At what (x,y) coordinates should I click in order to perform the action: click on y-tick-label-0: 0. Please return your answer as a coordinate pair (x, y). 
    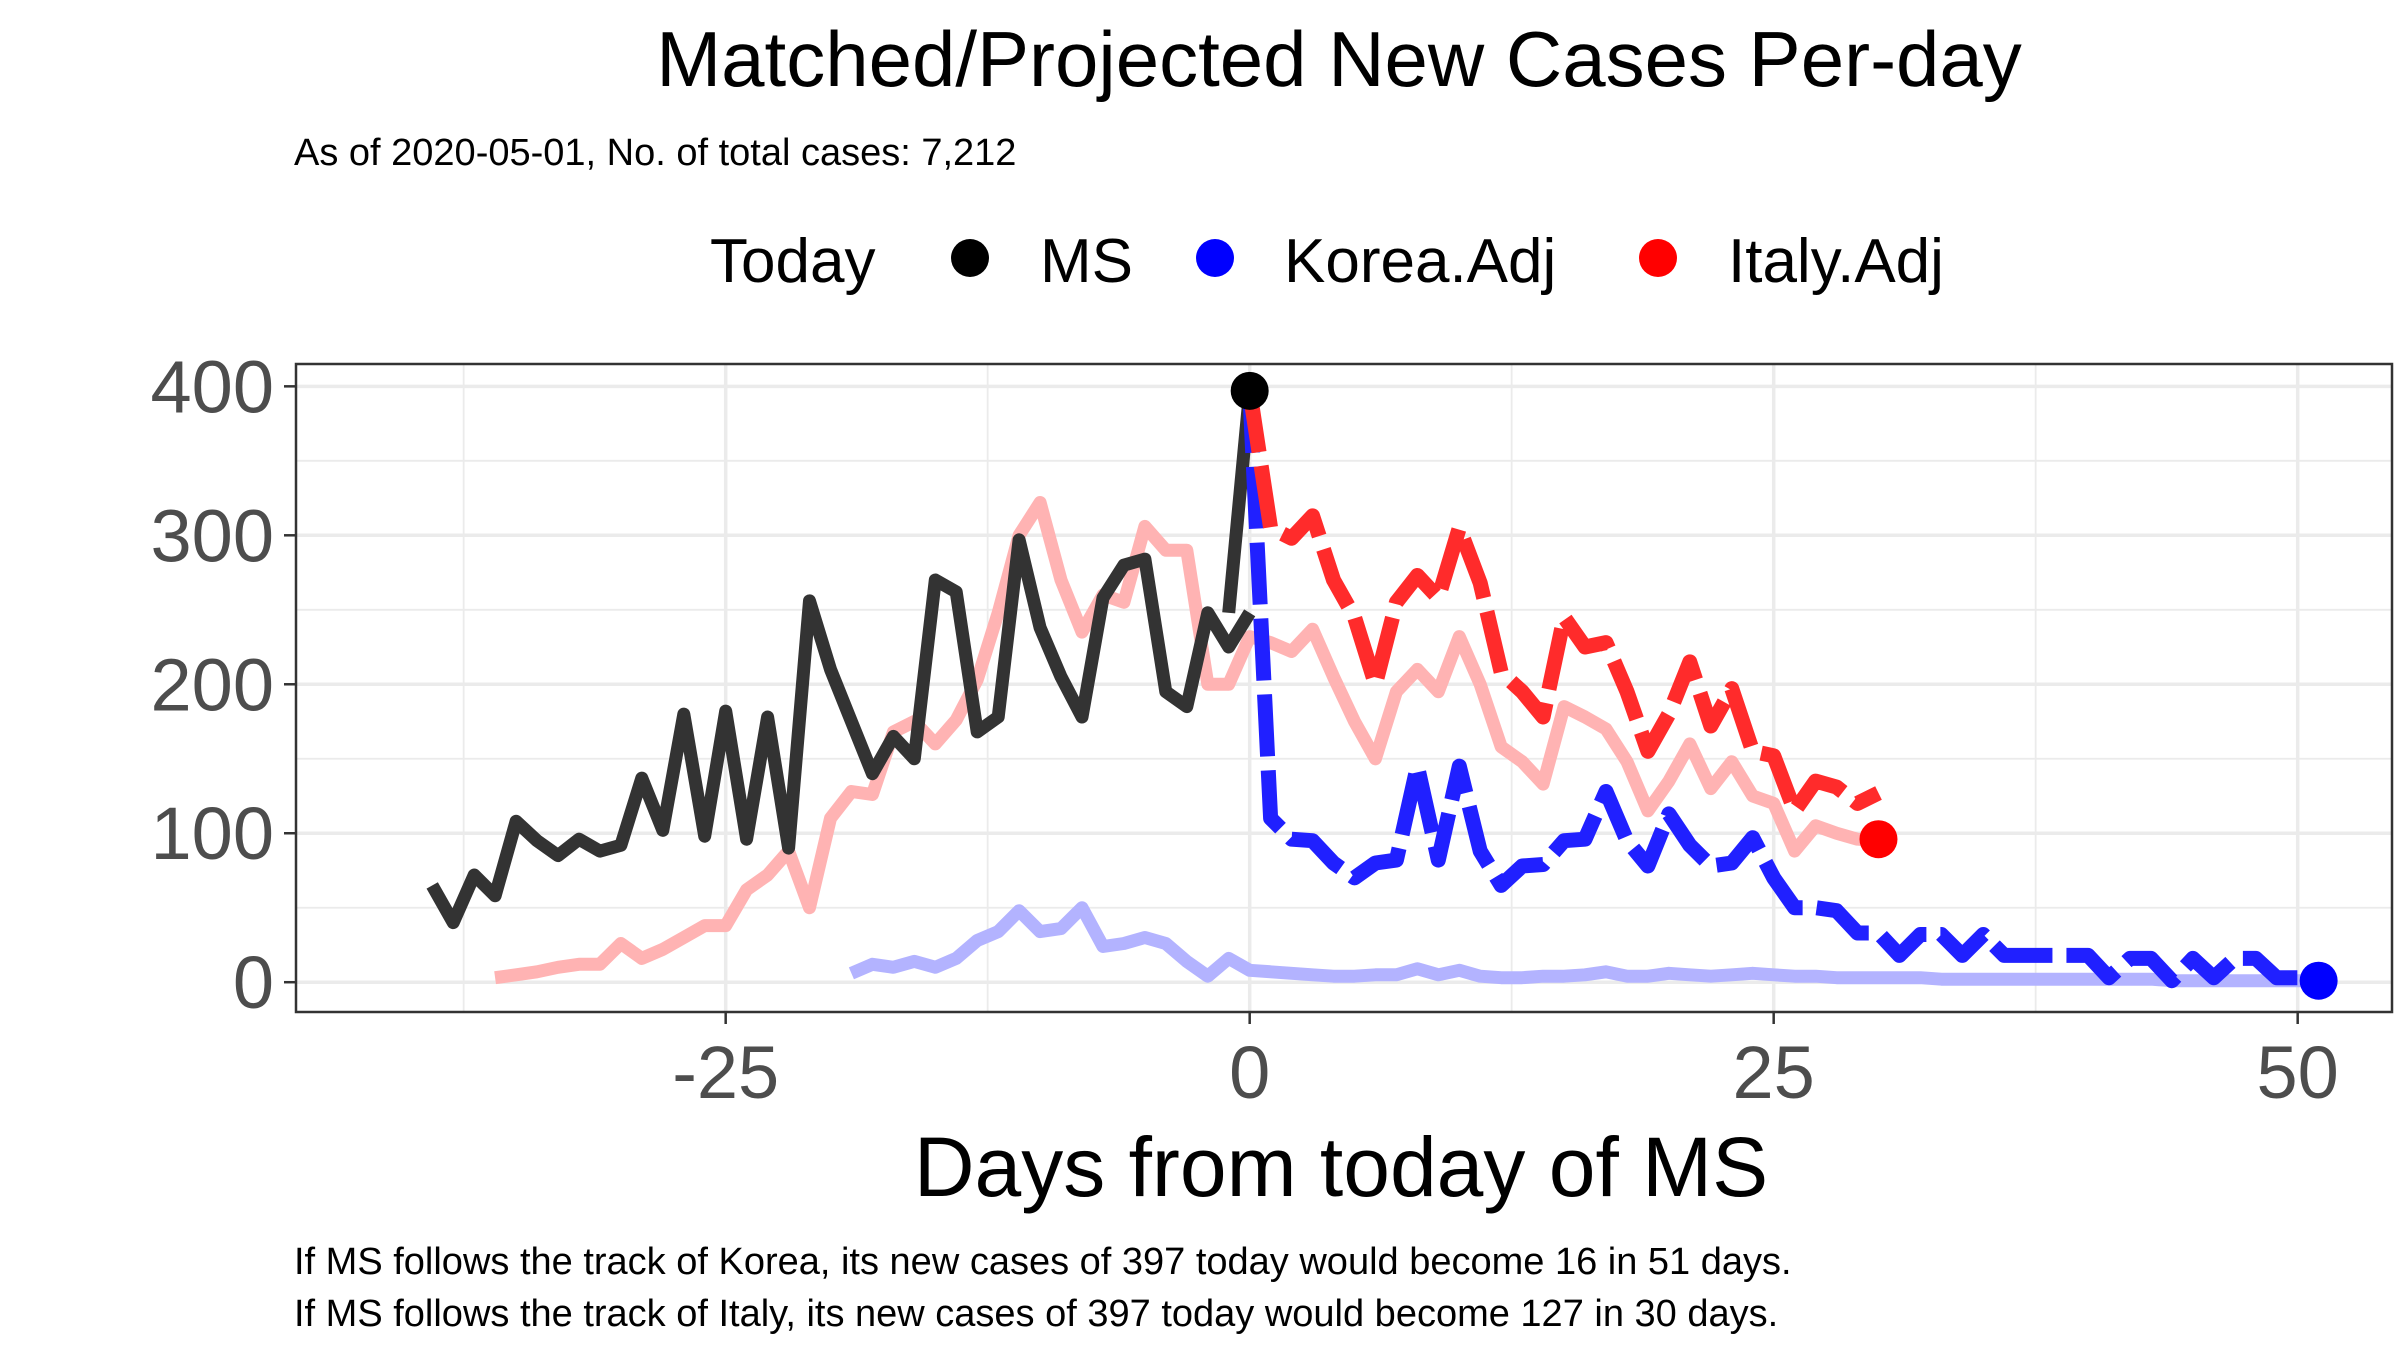
    Looking at the image, I should click on (253, 982).